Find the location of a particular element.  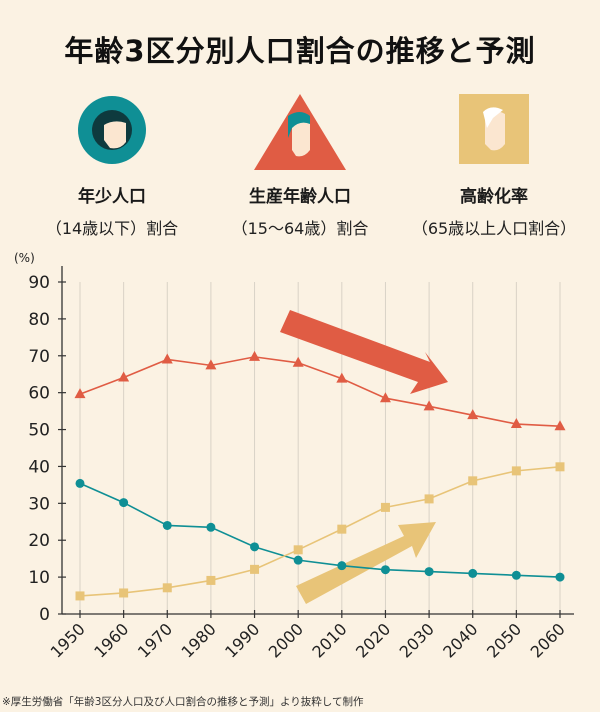

point-youth-1950 is located at coordinates (80, 483).